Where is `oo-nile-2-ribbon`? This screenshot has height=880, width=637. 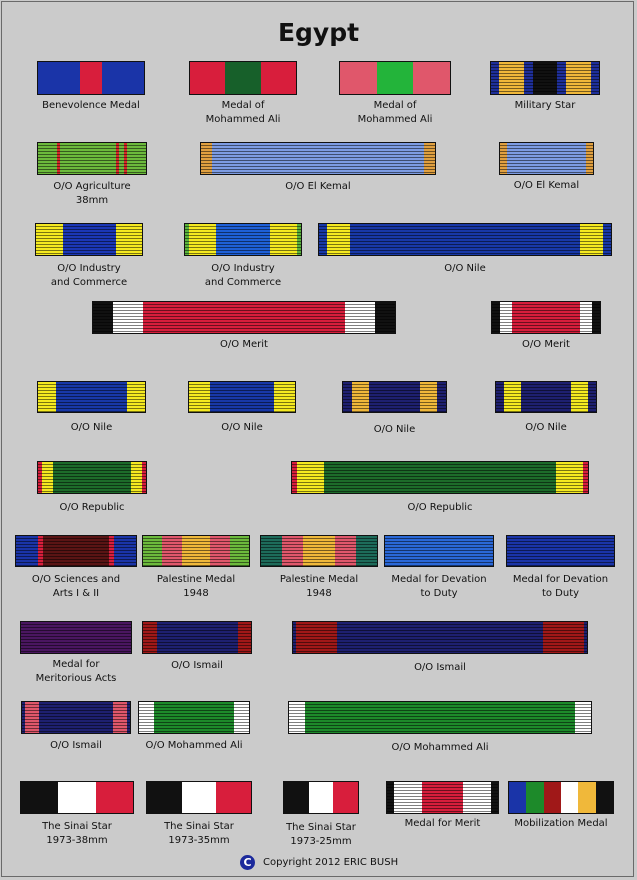
oo-nile-2-ribbon is located at coordinates (242, 397).